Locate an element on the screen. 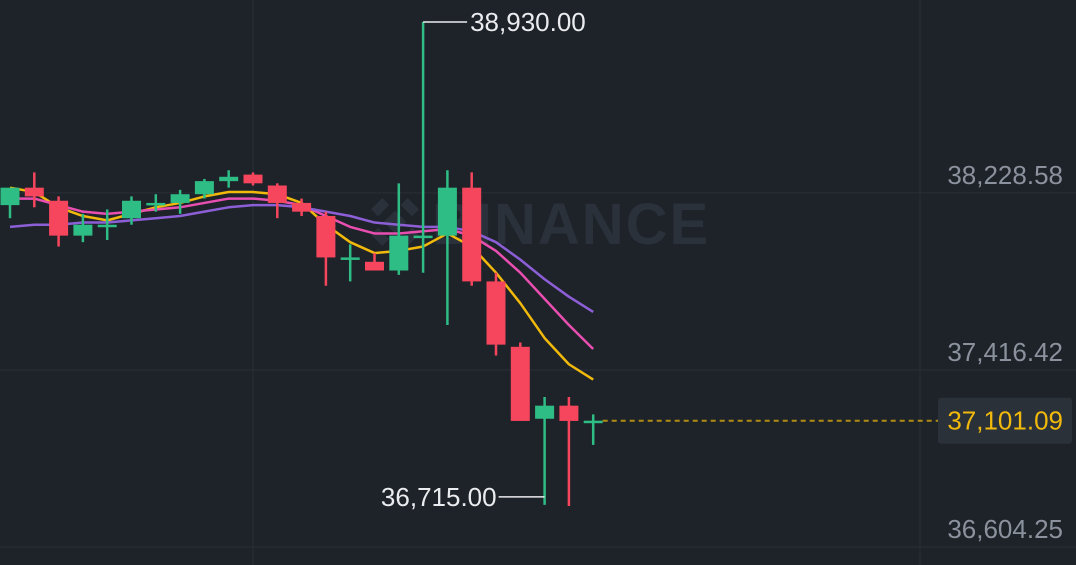 This screenshot has width=1076, height=565. last-price-label: 37,101.09 is located at coordinates (1005, 421).